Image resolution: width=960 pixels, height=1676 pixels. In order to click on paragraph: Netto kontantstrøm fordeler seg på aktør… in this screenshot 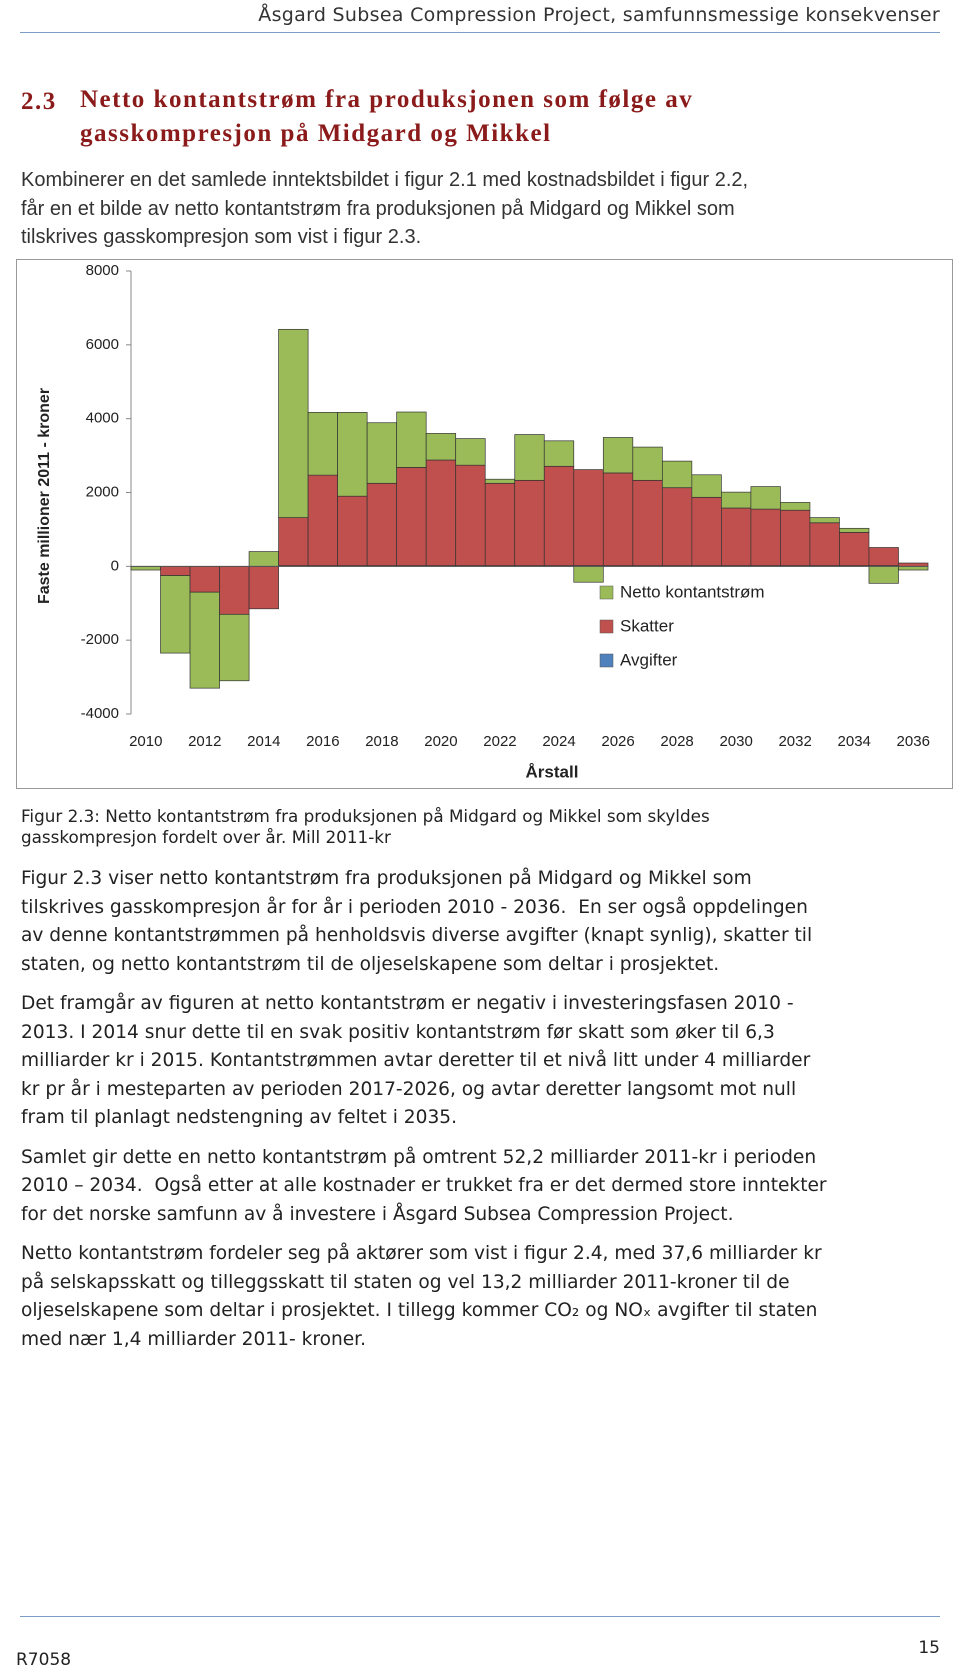, I will do `click(424, 1297)`.